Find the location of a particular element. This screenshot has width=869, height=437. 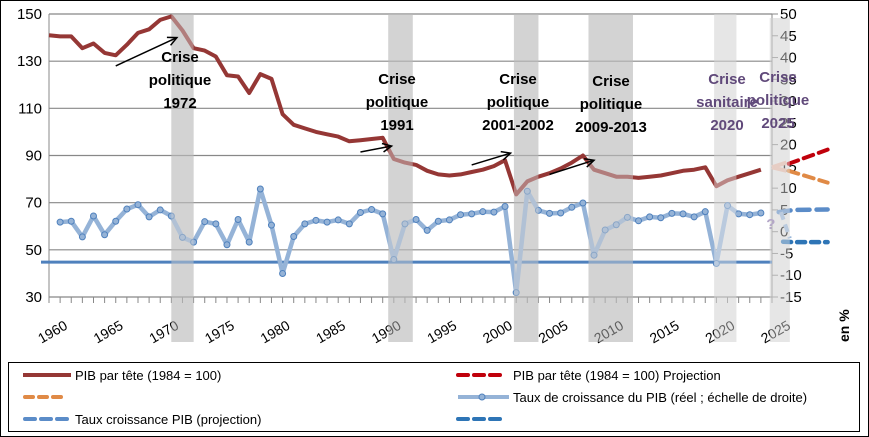

legend-label: PIB par tête (1984 = 100) is located at coordinates (148, 375).